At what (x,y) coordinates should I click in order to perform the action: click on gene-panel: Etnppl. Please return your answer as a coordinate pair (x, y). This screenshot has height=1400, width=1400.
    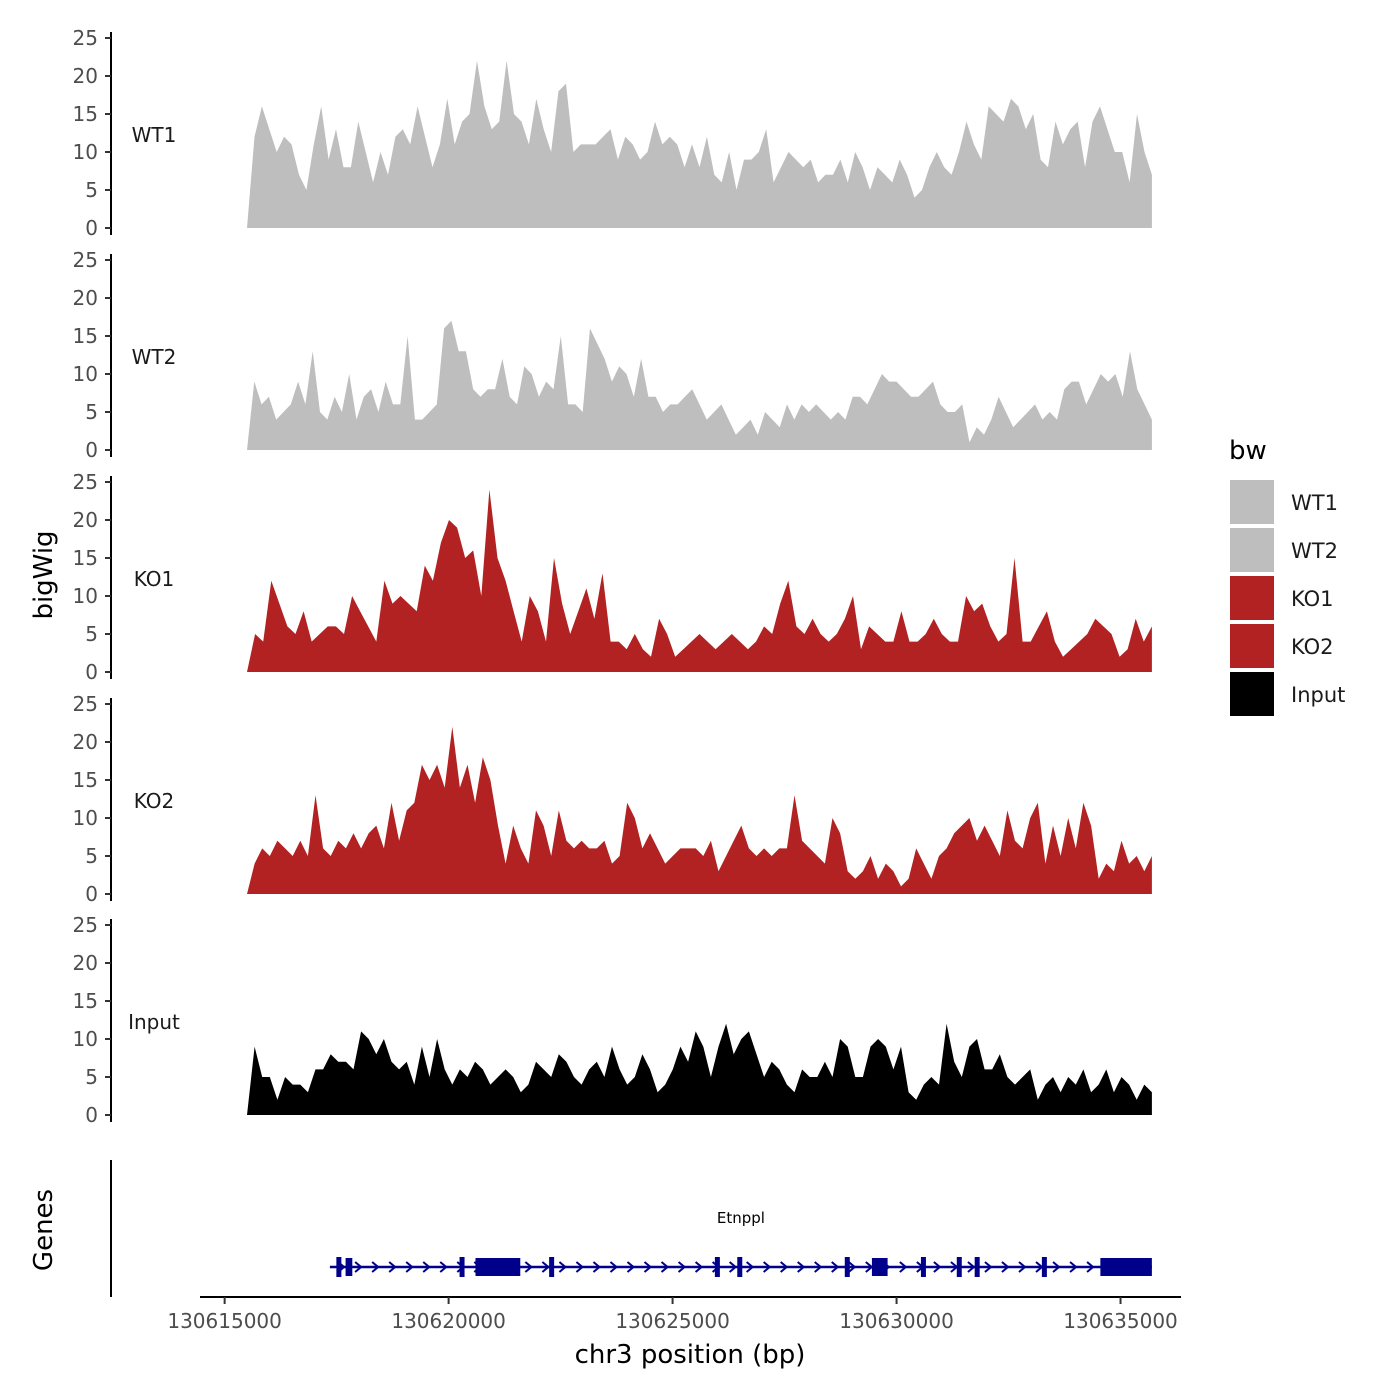
    Looking at the image, I should click on (631, 1228).